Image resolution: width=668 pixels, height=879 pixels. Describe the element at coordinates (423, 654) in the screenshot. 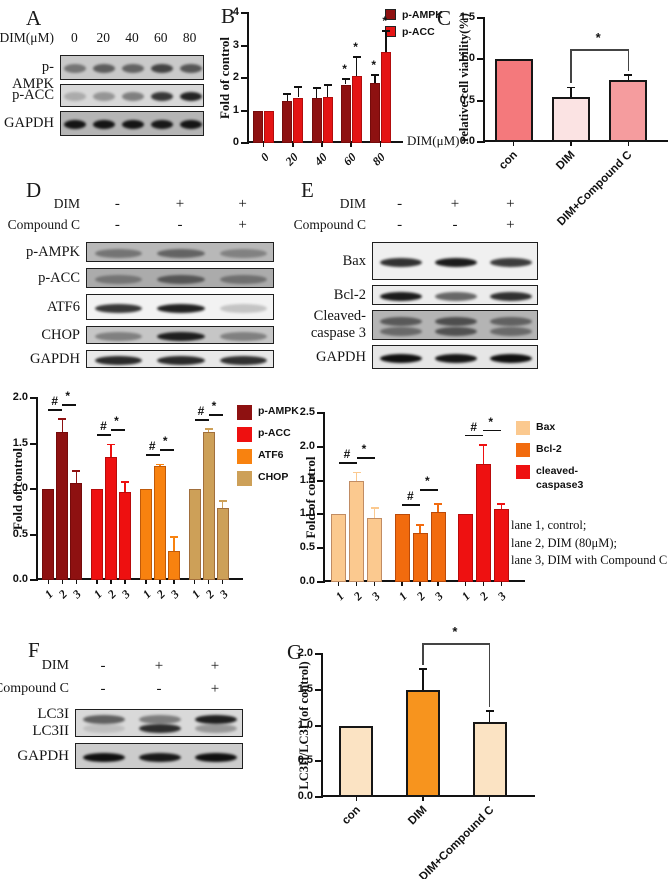

I see `bracket-left` at that location.